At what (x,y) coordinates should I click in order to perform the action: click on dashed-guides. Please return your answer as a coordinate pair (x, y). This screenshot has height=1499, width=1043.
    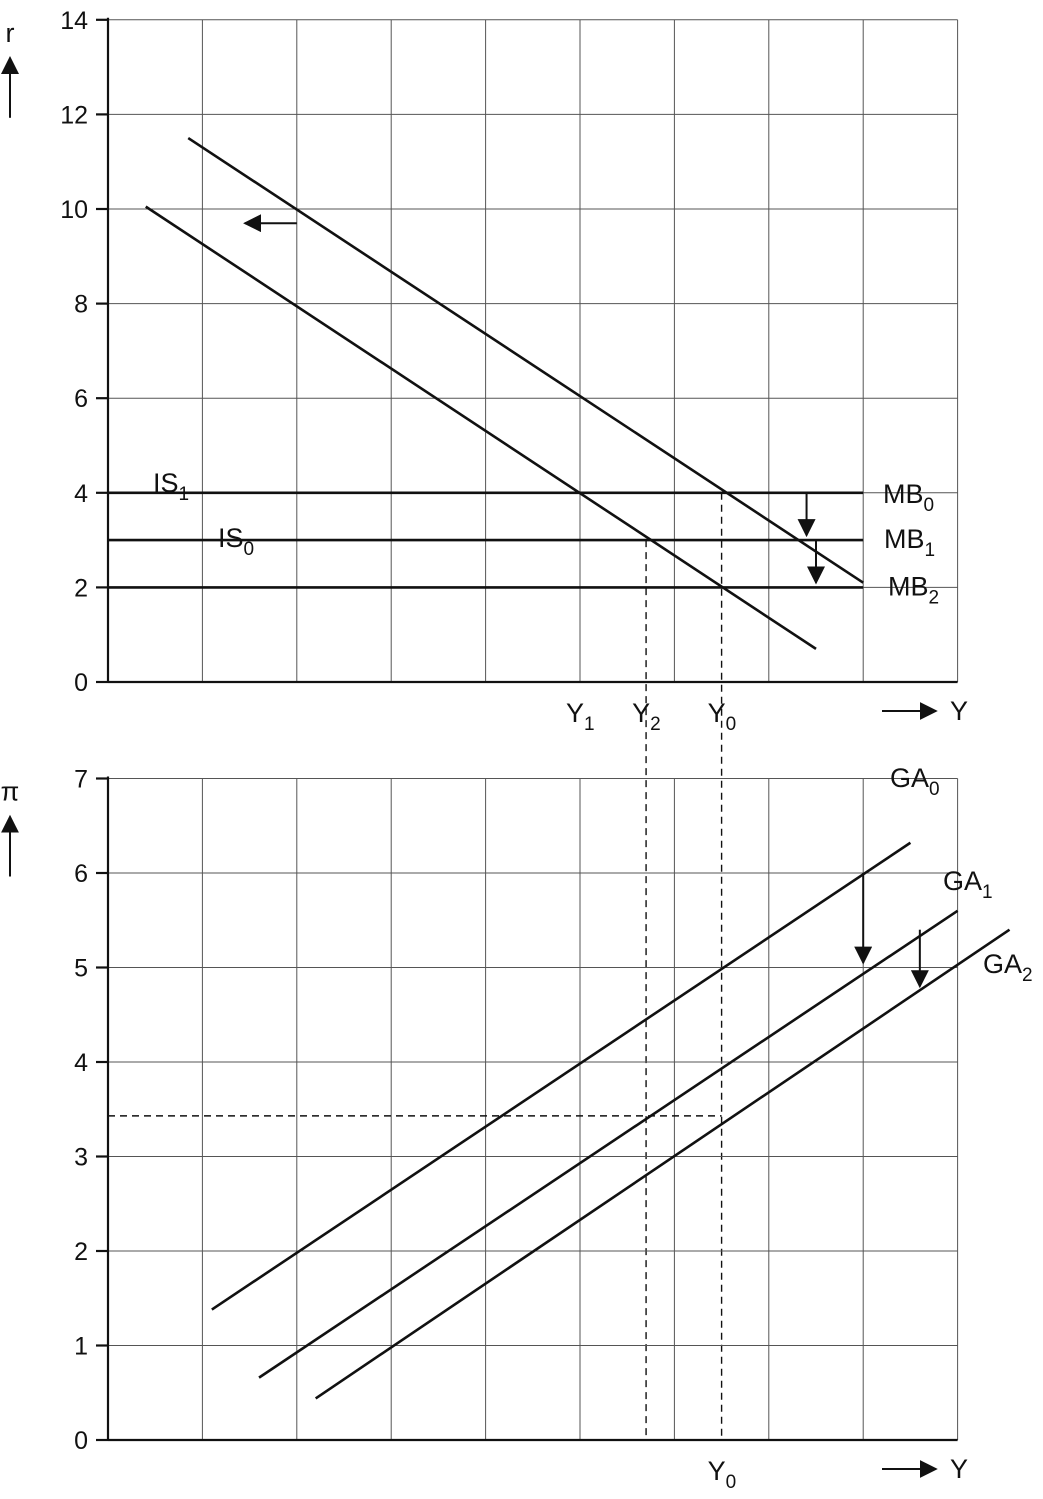
    Looking at the image, I should click on (684, 966).